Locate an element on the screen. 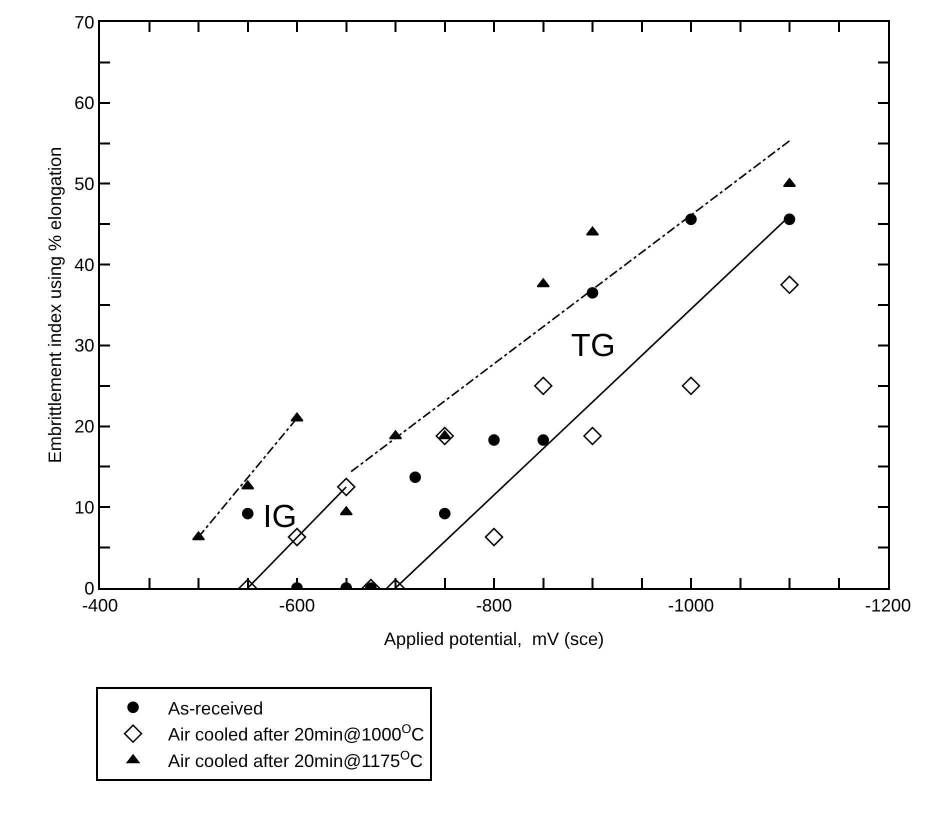 The image size is (932, 837). legend-label: Air cooled after 20min@1000$^{O}$C is located at coordinates (296, 733).